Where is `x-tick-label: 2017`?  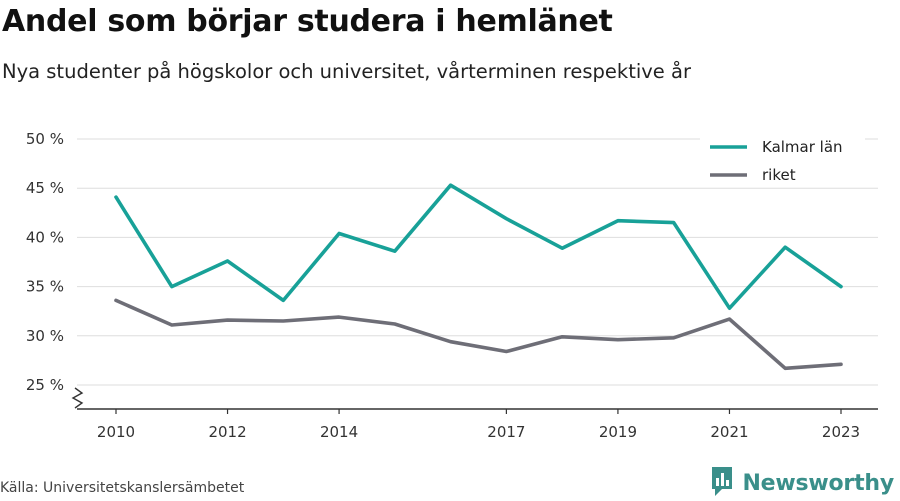
x-tick-label: 2017 is located at coordinates (506, 432).